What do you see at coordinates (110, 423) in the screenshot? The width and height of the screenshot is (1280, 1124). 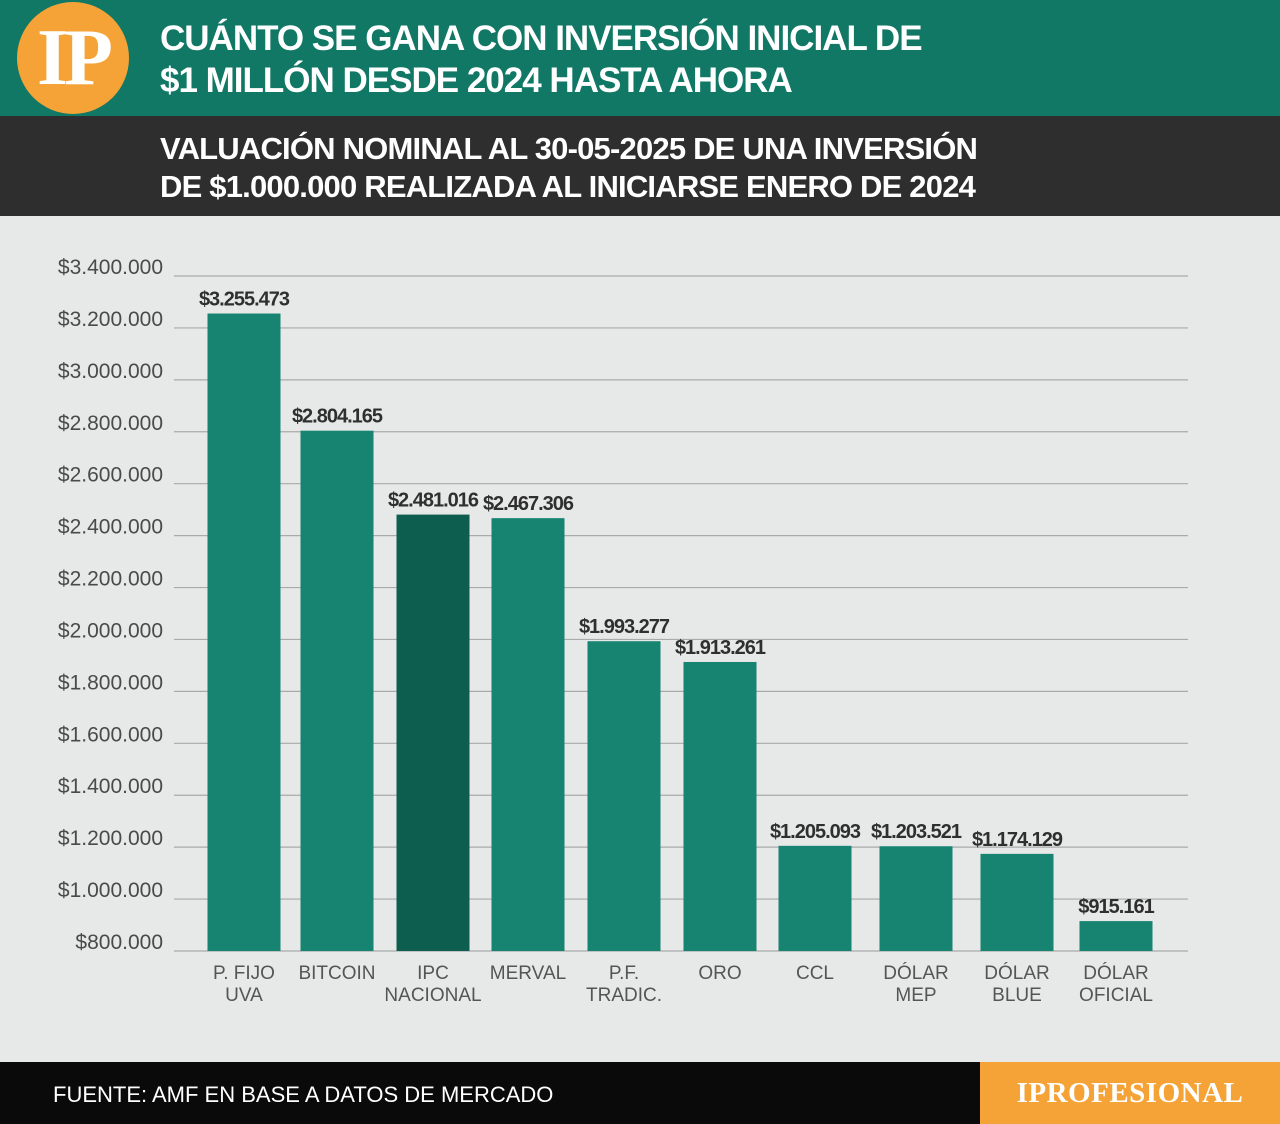 I see `y-tick-label: $2.800.000` at bounding box center [110, 423].